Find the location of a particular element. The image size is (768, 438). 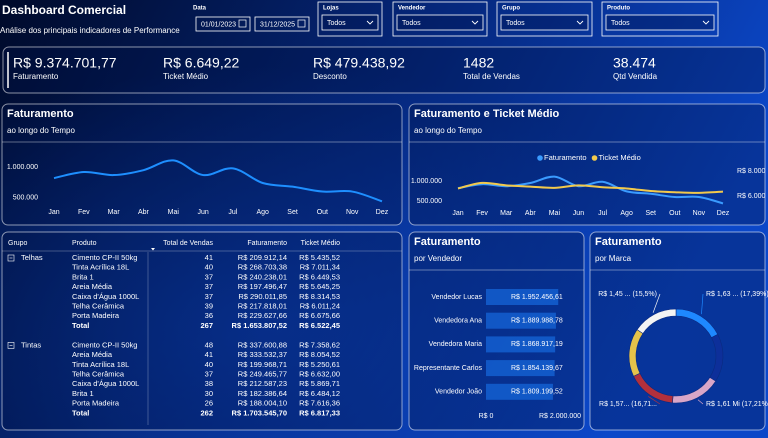

bar-value-label: R$ 1.854.139,67 is located at coordinates (537, 368).